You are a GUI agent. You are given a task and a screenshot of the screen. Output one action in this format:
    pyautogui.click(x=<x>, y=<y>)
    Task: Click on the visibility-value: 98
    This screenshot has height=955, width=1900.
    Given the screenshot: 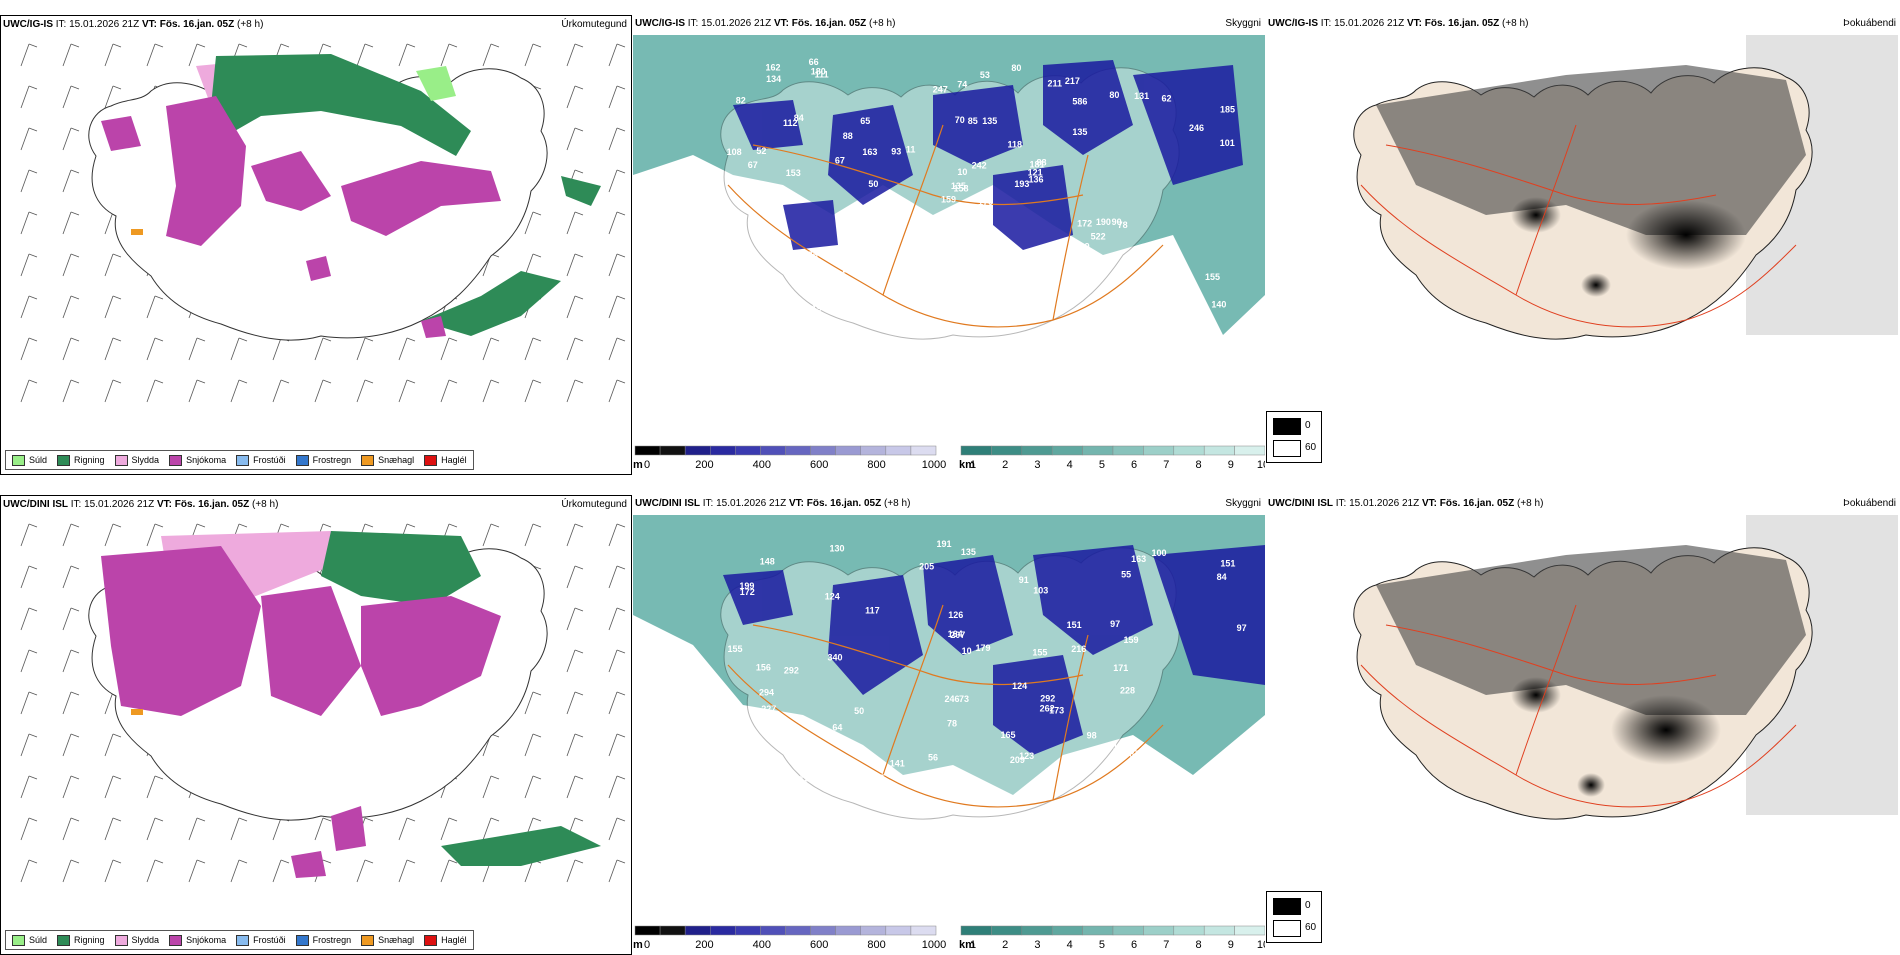 What is the action you would take?
    pyautogui.click(x=1092, y=736)
    